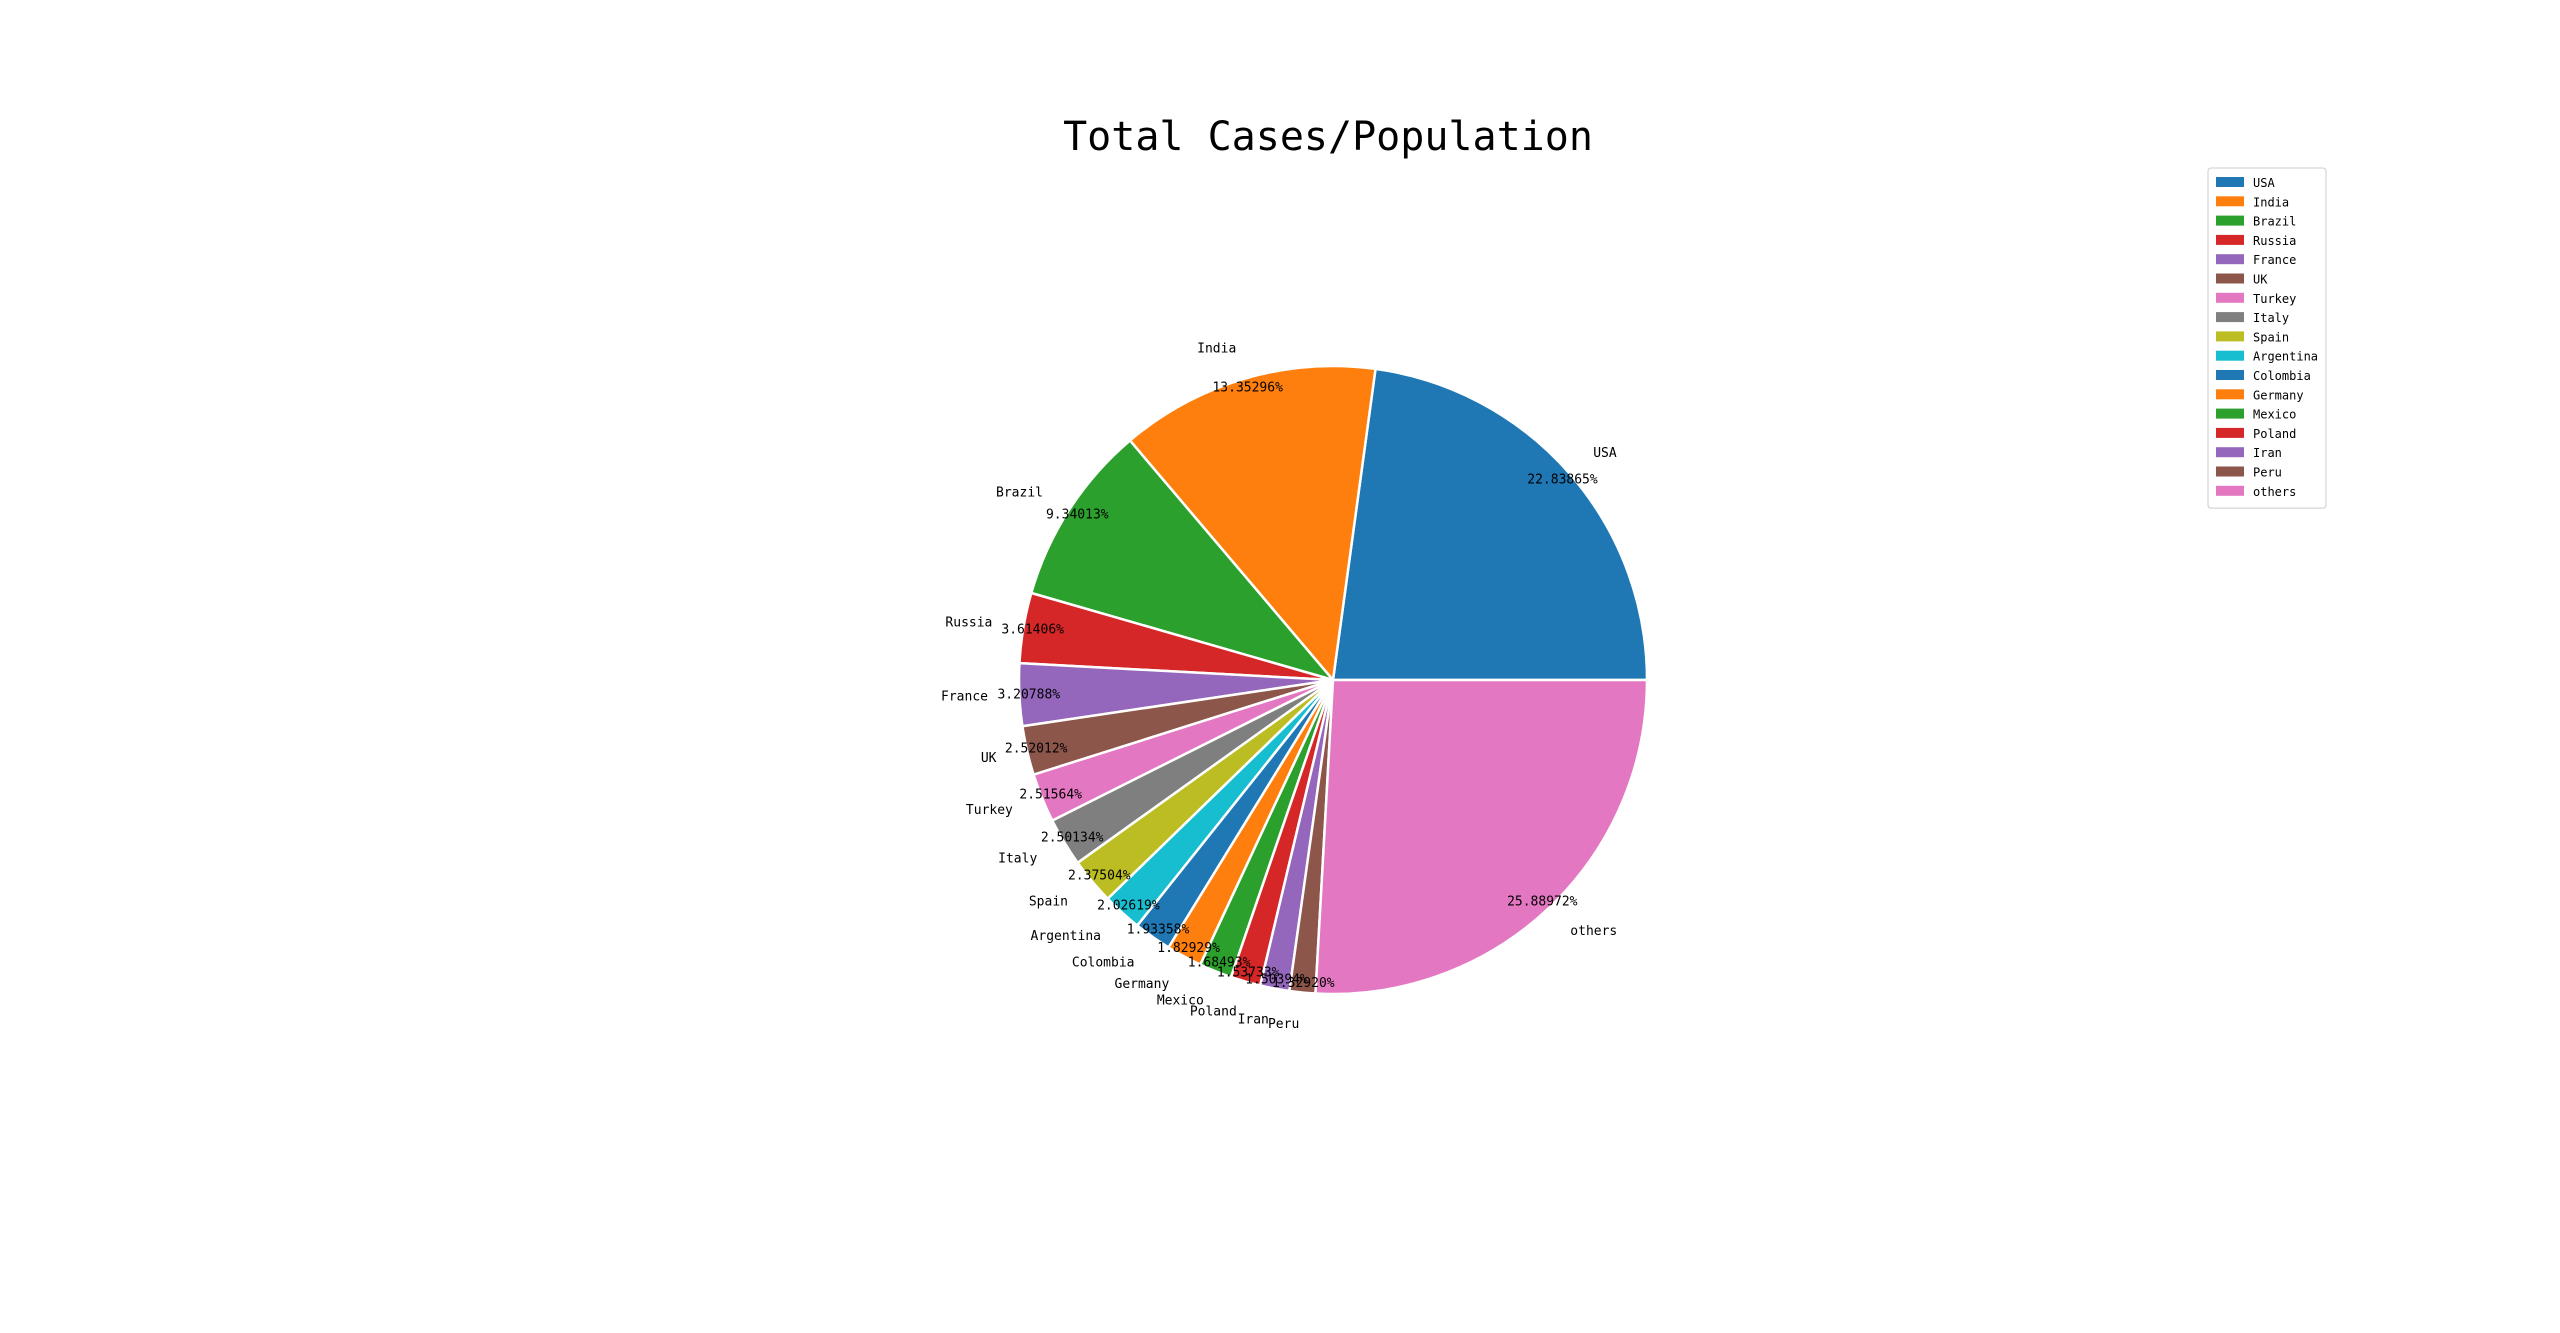 The image size is (2560, 1333). What do you see at coordinates (2230, 336) in the screenshot?
I see `legend-swatch-spain` at bounding box center [2230, 336].